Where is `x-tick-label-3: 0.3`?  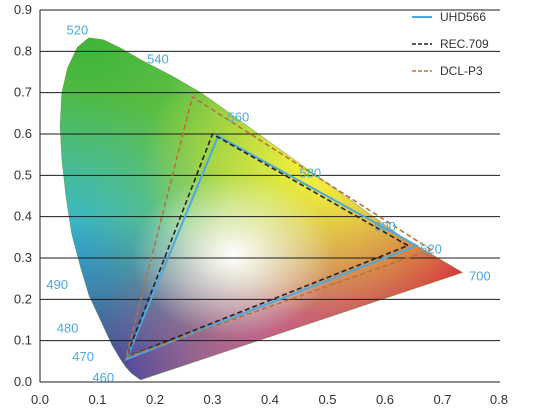
x-tick-label-3: 0.3 is located at coordinates (212, 399).